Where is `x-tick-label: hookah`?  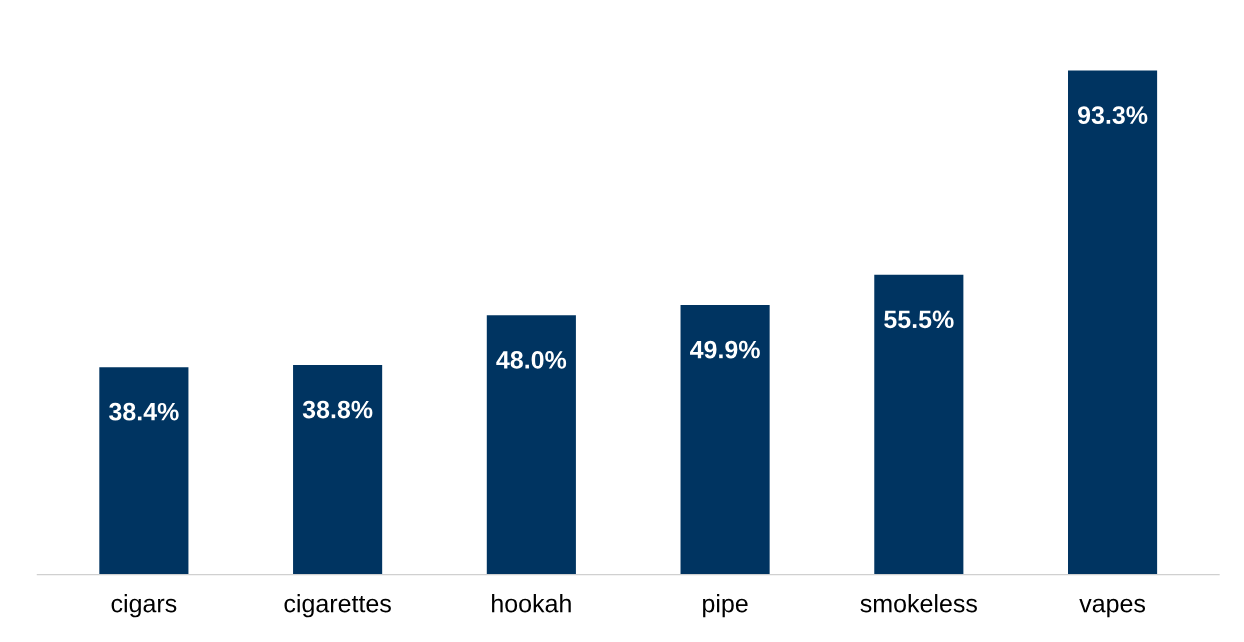
x-tick-label: hookah is located at coordinates (531, 603).